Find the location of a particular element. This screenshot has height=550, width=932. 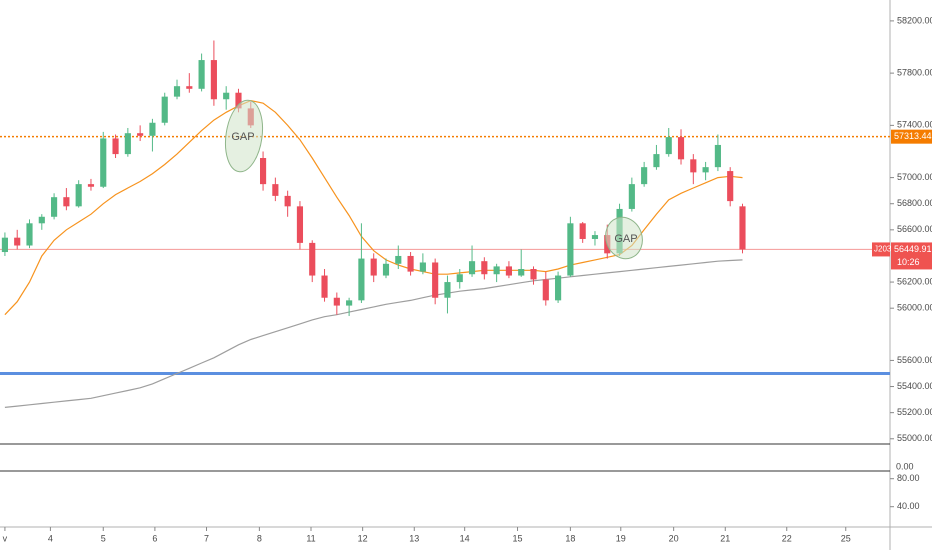

last-price-label: 56449.91 is located at coordinates (913, 249).